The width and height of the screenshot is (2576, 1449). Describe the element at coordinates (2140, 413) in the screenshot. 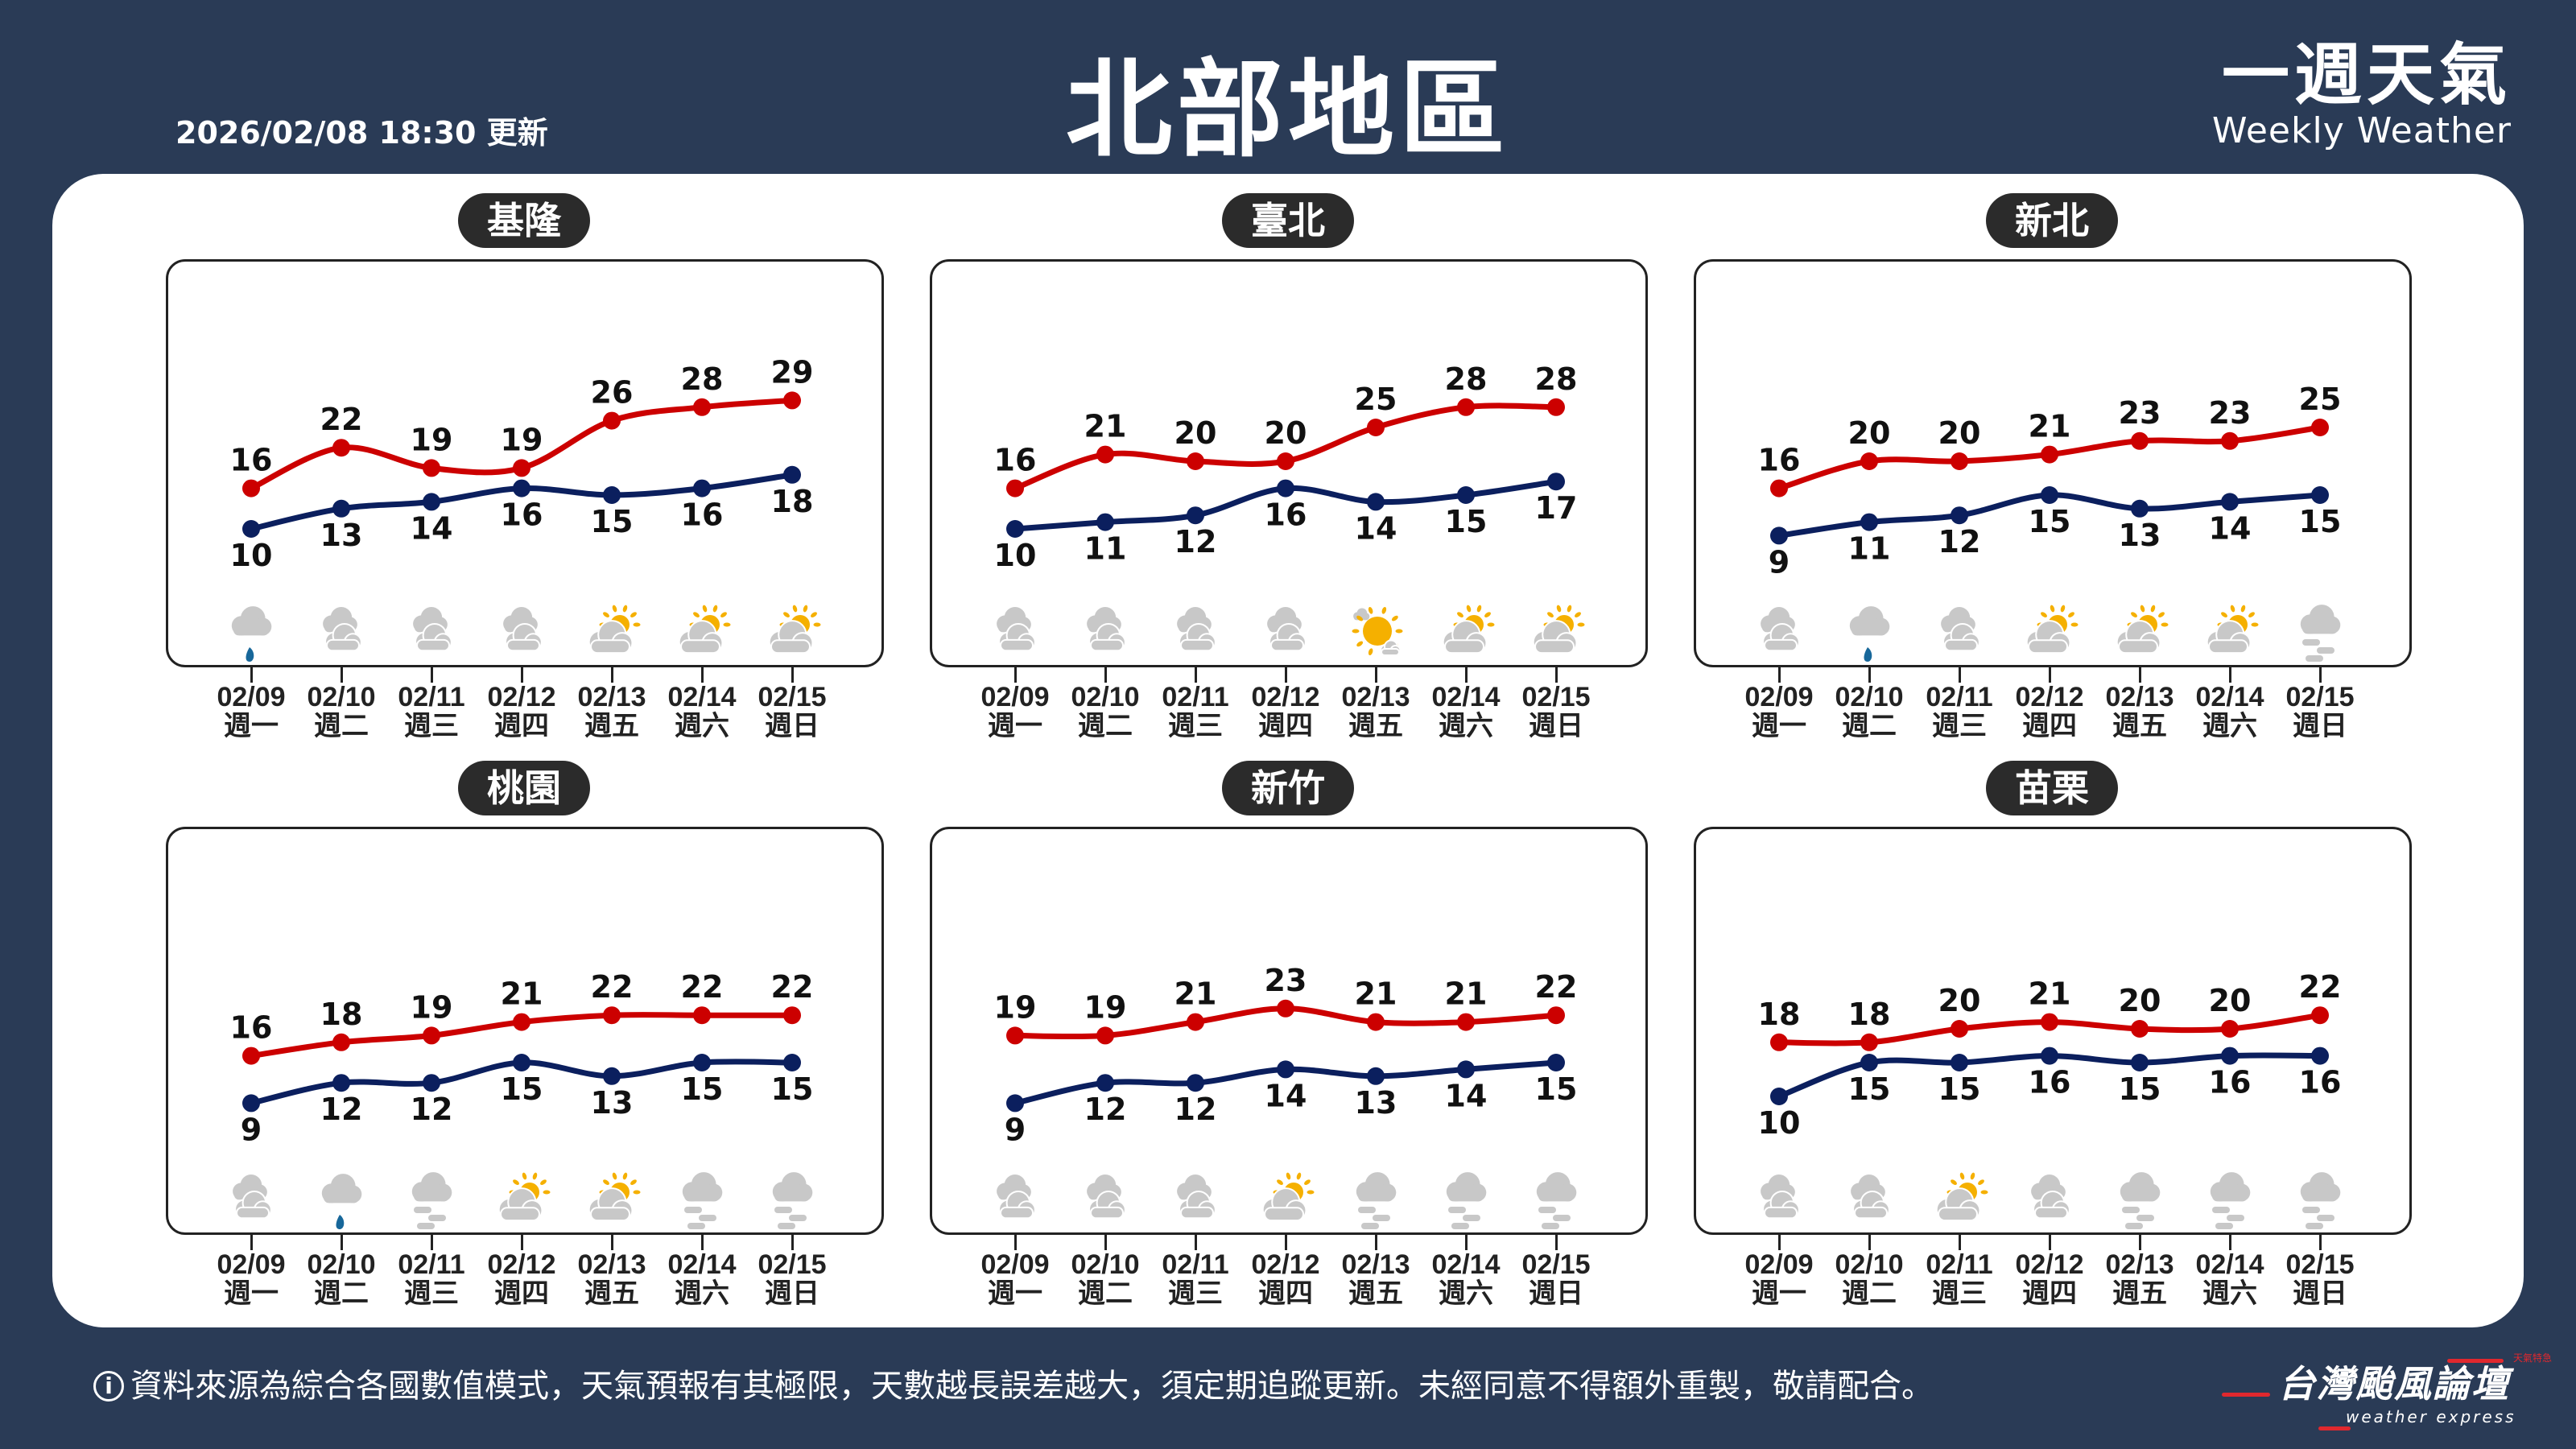

I see `high-temp-label: 23` at that location.